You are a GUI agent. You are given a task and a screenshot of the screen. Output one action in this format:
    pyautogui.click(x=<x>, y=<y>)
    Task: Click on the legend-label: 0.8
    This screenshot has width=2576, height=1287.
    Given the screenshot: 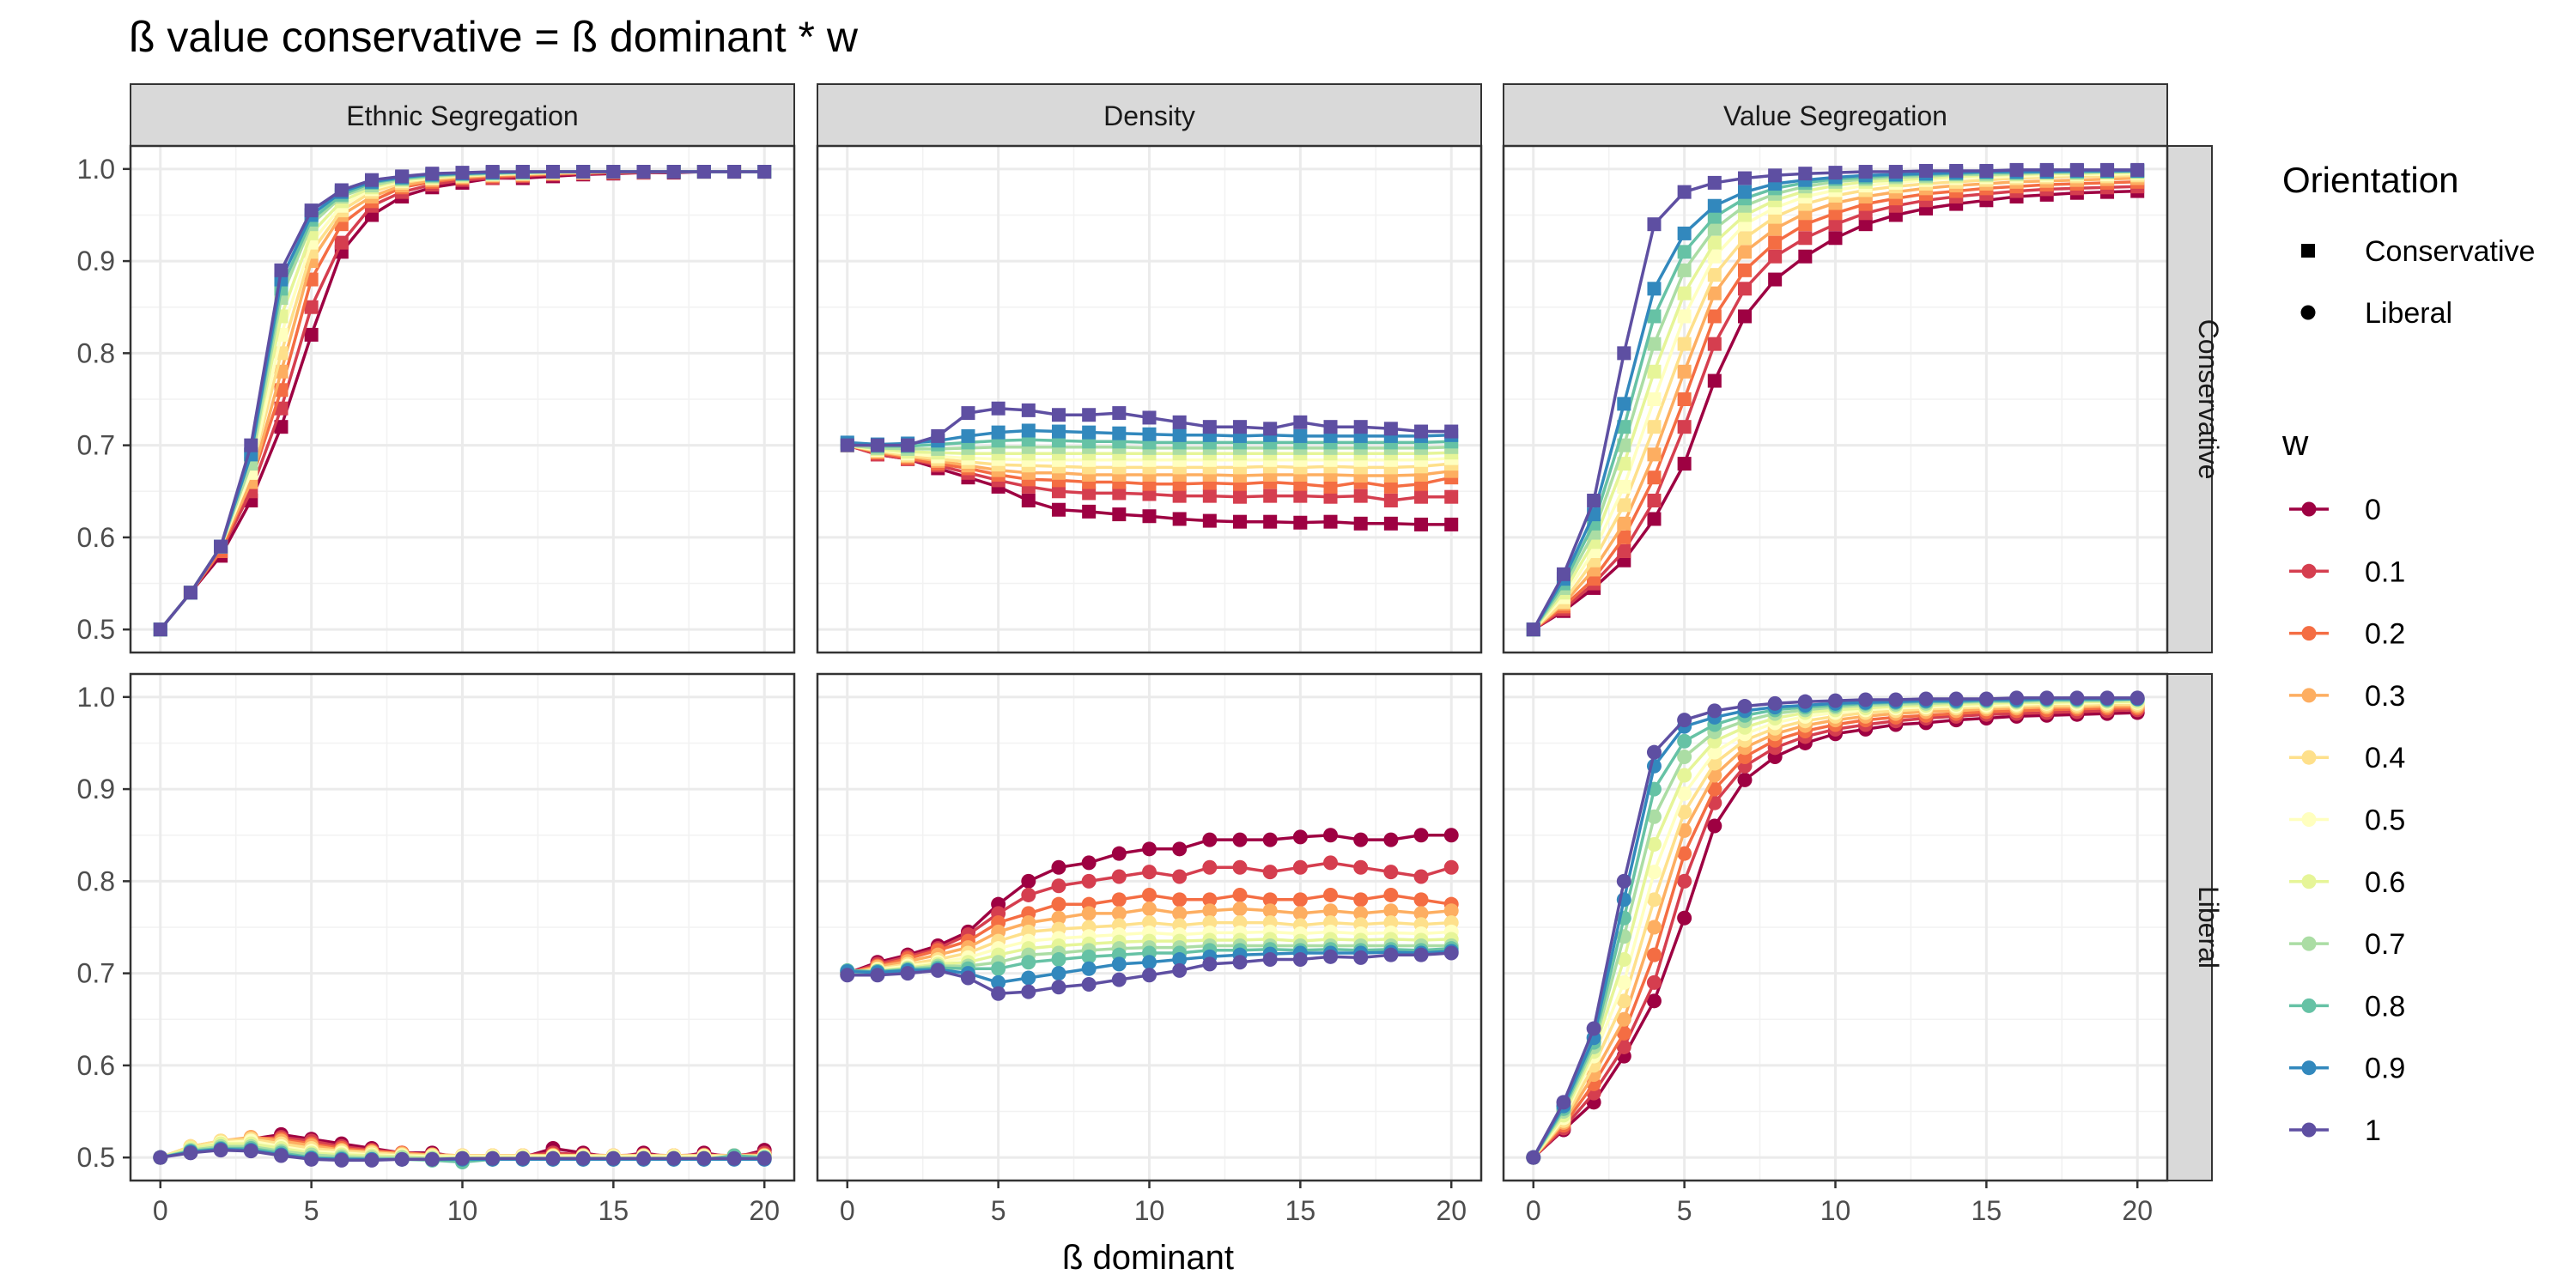 What is the action you would take?
    pyautogui.click(x=2385, y=1006)
    